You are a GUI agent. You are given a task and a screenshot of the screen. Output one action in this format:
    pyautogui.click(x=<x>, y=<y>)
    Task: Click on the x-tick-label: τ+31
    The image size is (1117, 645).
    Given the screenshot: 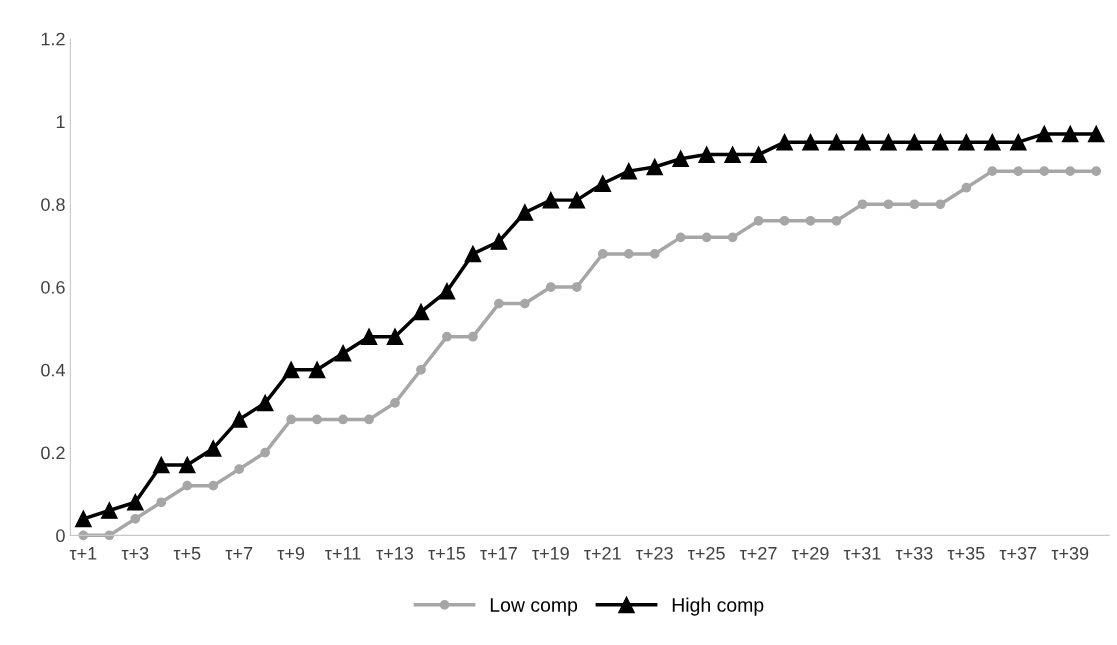 What is the action you would take?
    pyautogui.click(x=862, y=553)
    